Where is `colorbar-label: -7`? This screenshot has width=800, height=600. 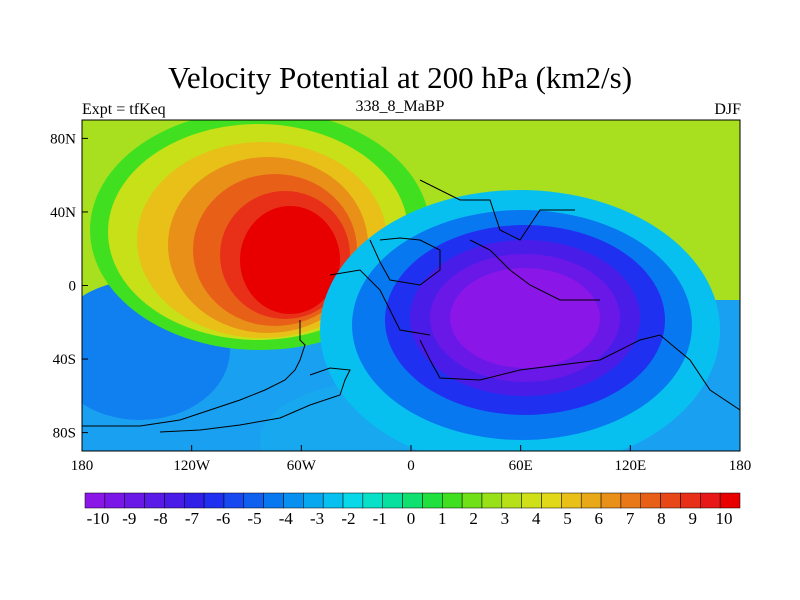
colorbar-label: -7 is located at coordinates (192, 518).